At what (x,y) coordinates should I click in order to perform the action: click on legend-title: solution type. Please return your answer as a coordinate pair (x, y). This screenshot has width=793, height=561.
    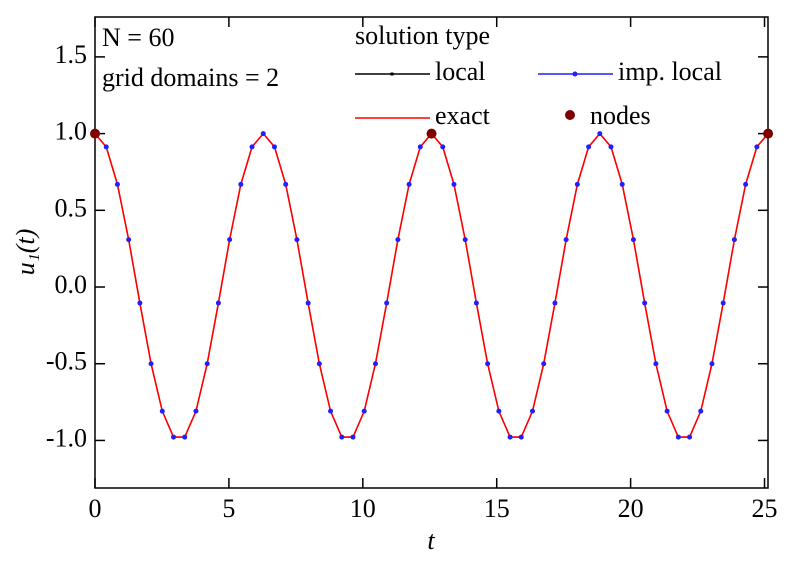
    Looking at the image, I should click on (422, 35).